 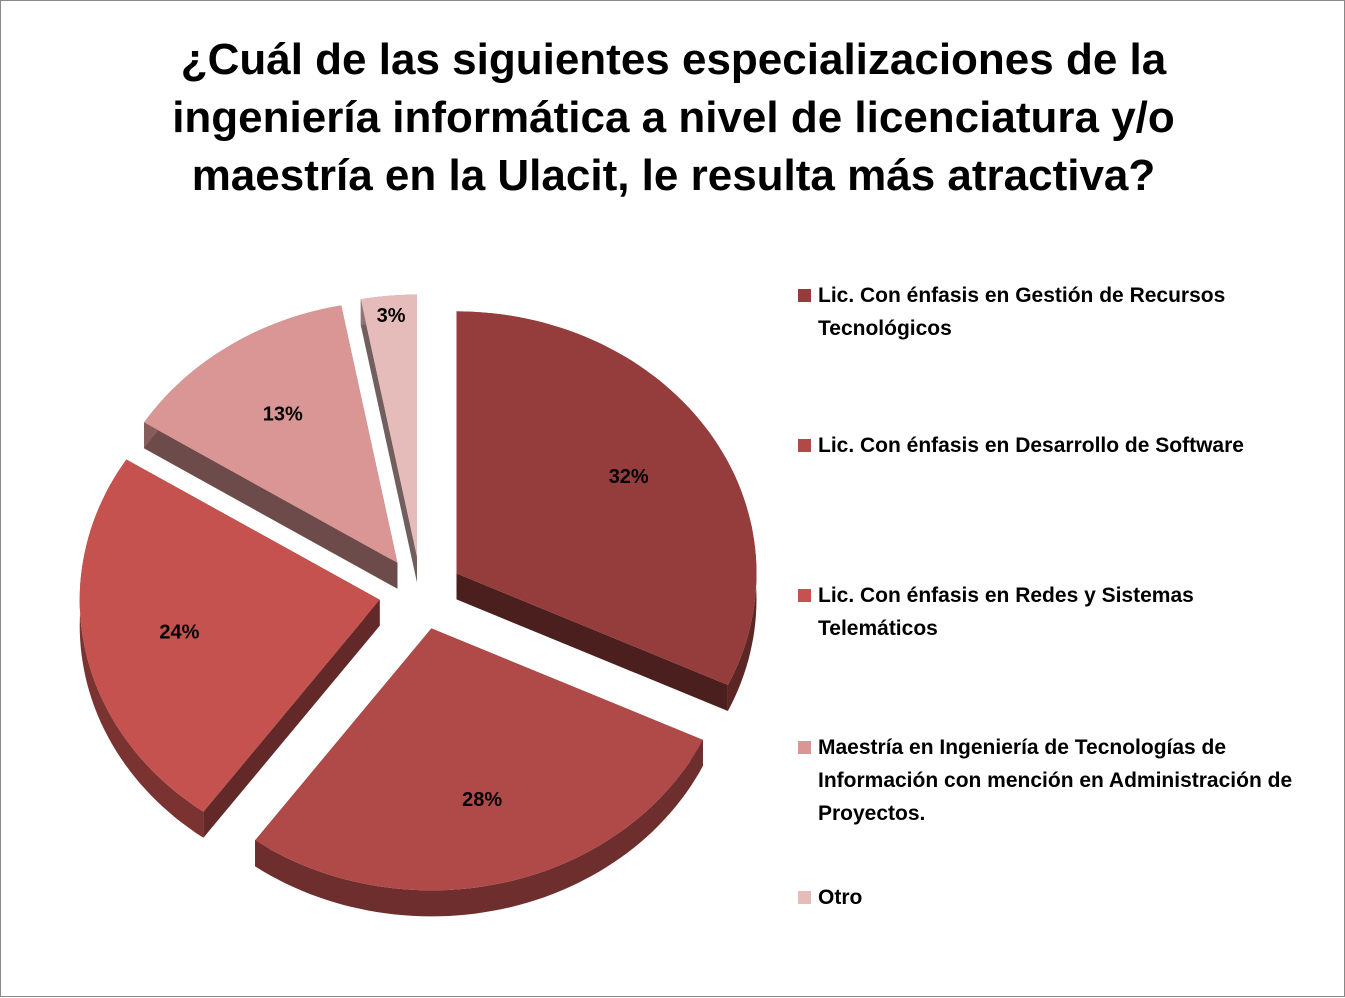 What do you see at coordinates (283, 415) in the screenshot?
I see `data-label: 13%` at bounding box center [283, 415].